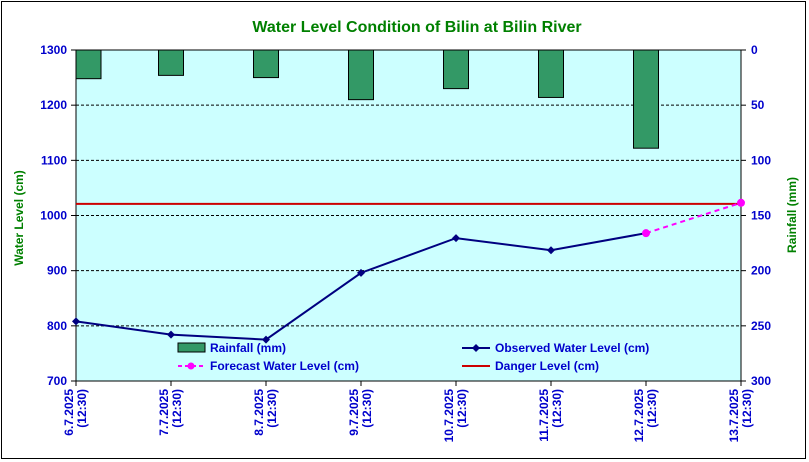 The width and height of the screenshot is (809, 462). Describe the element at coordinates (191, 347) in the screenshot. I see `legend-rainfall-swatch` at that location.